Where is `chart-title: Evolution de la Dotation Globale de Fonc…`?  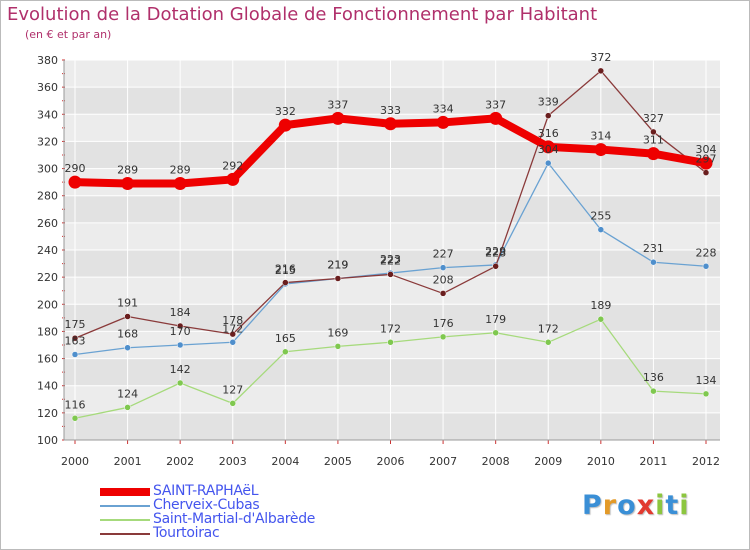 chart-title: Evolution de la Dotation Globale de Fonc… is located at coordinates (302, 14).